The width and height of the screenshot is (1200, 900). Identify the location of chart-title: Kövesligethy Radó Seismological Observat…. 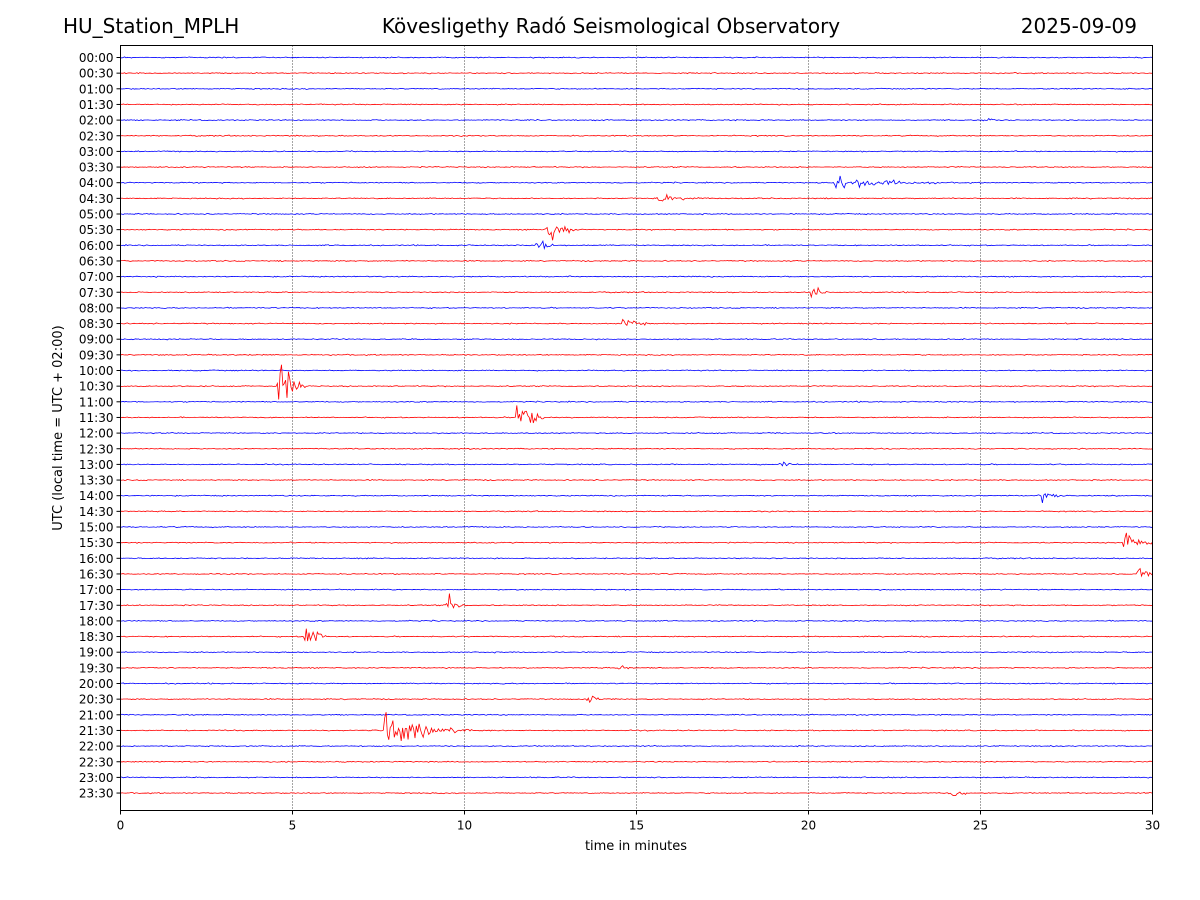
(611, 26).